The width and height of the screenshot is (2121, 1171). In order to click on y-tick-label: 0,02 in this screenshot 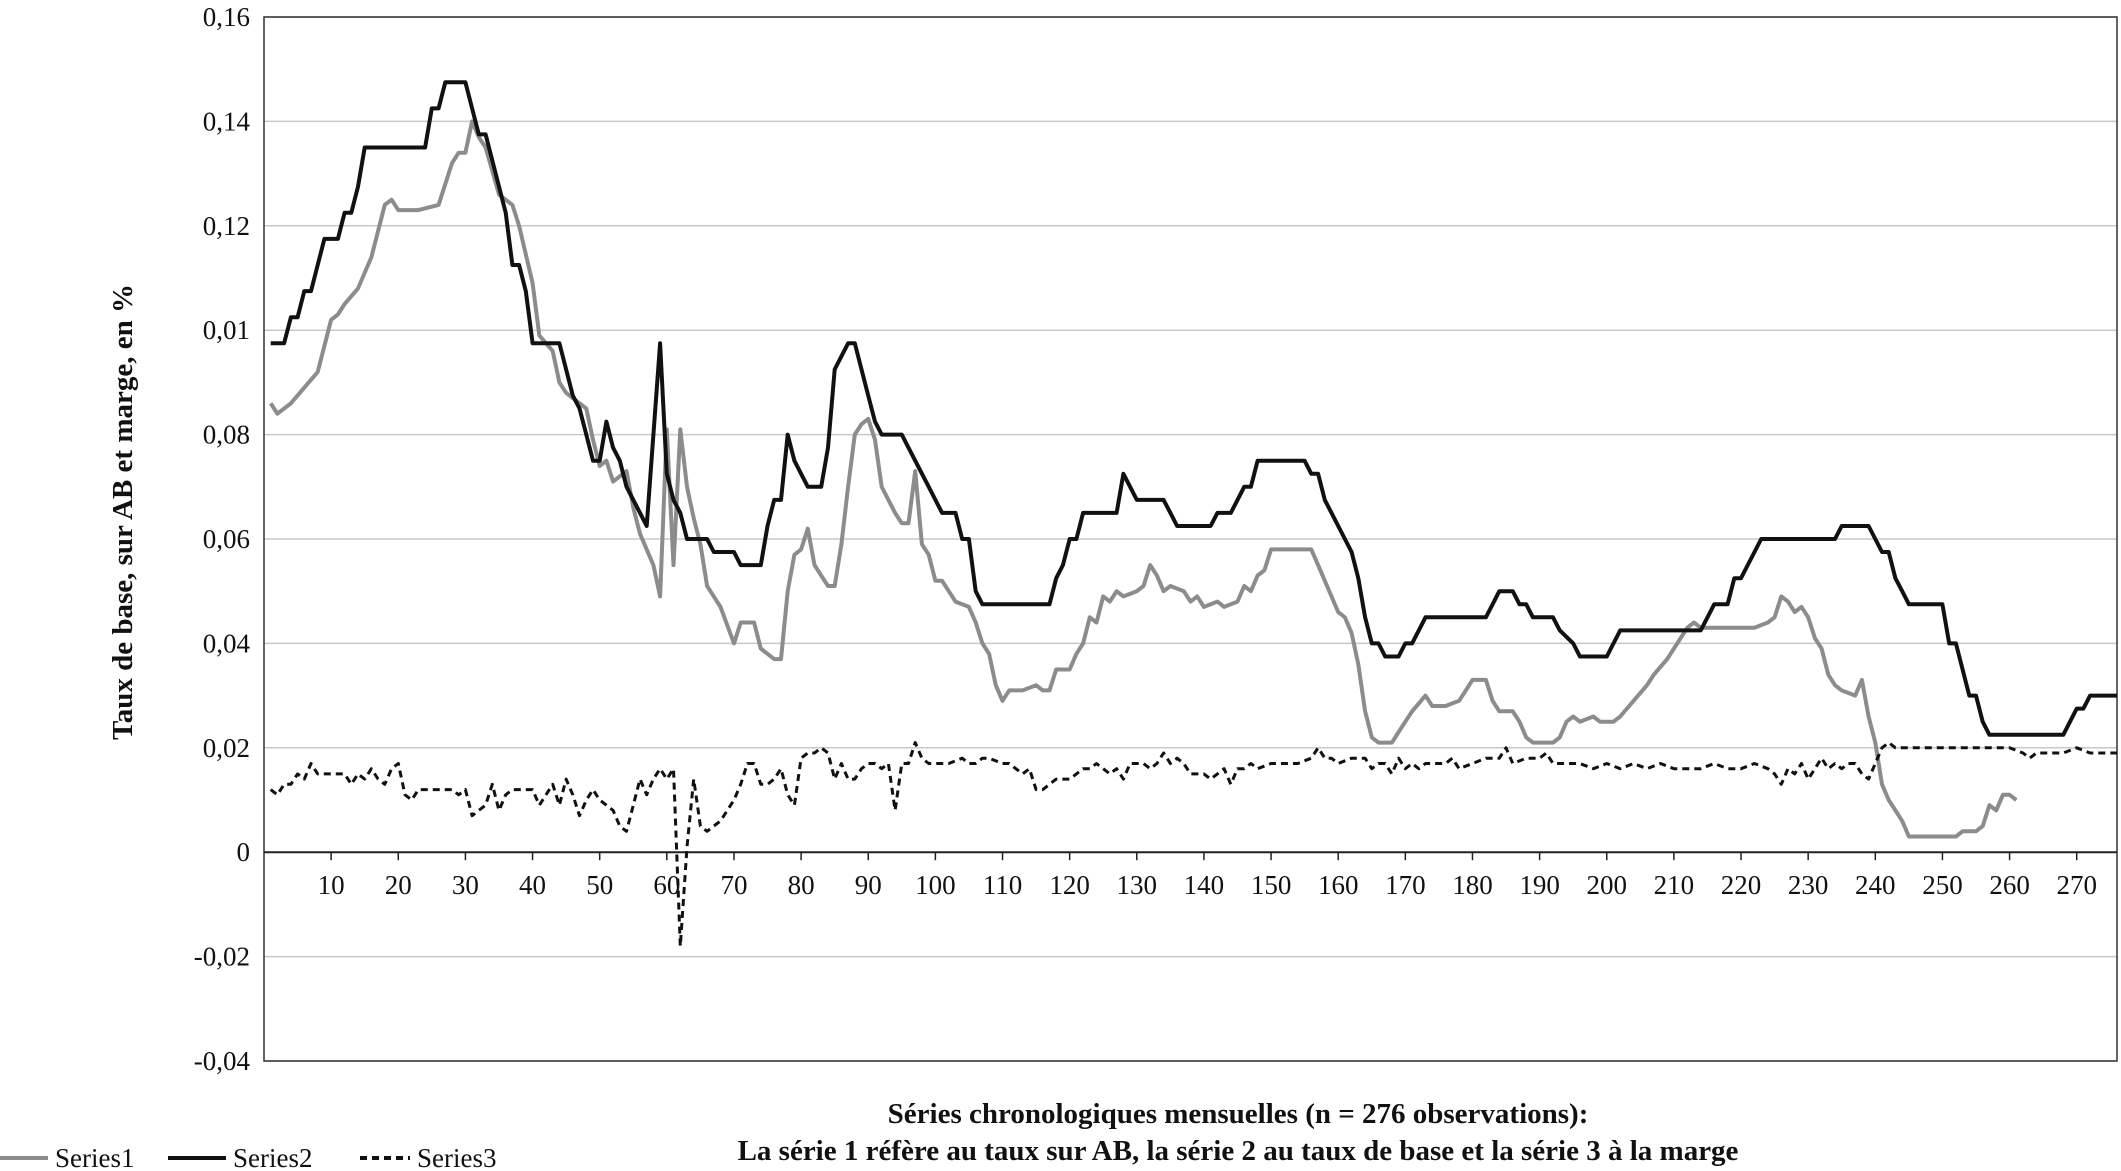, I will do `click(226, 748)`.